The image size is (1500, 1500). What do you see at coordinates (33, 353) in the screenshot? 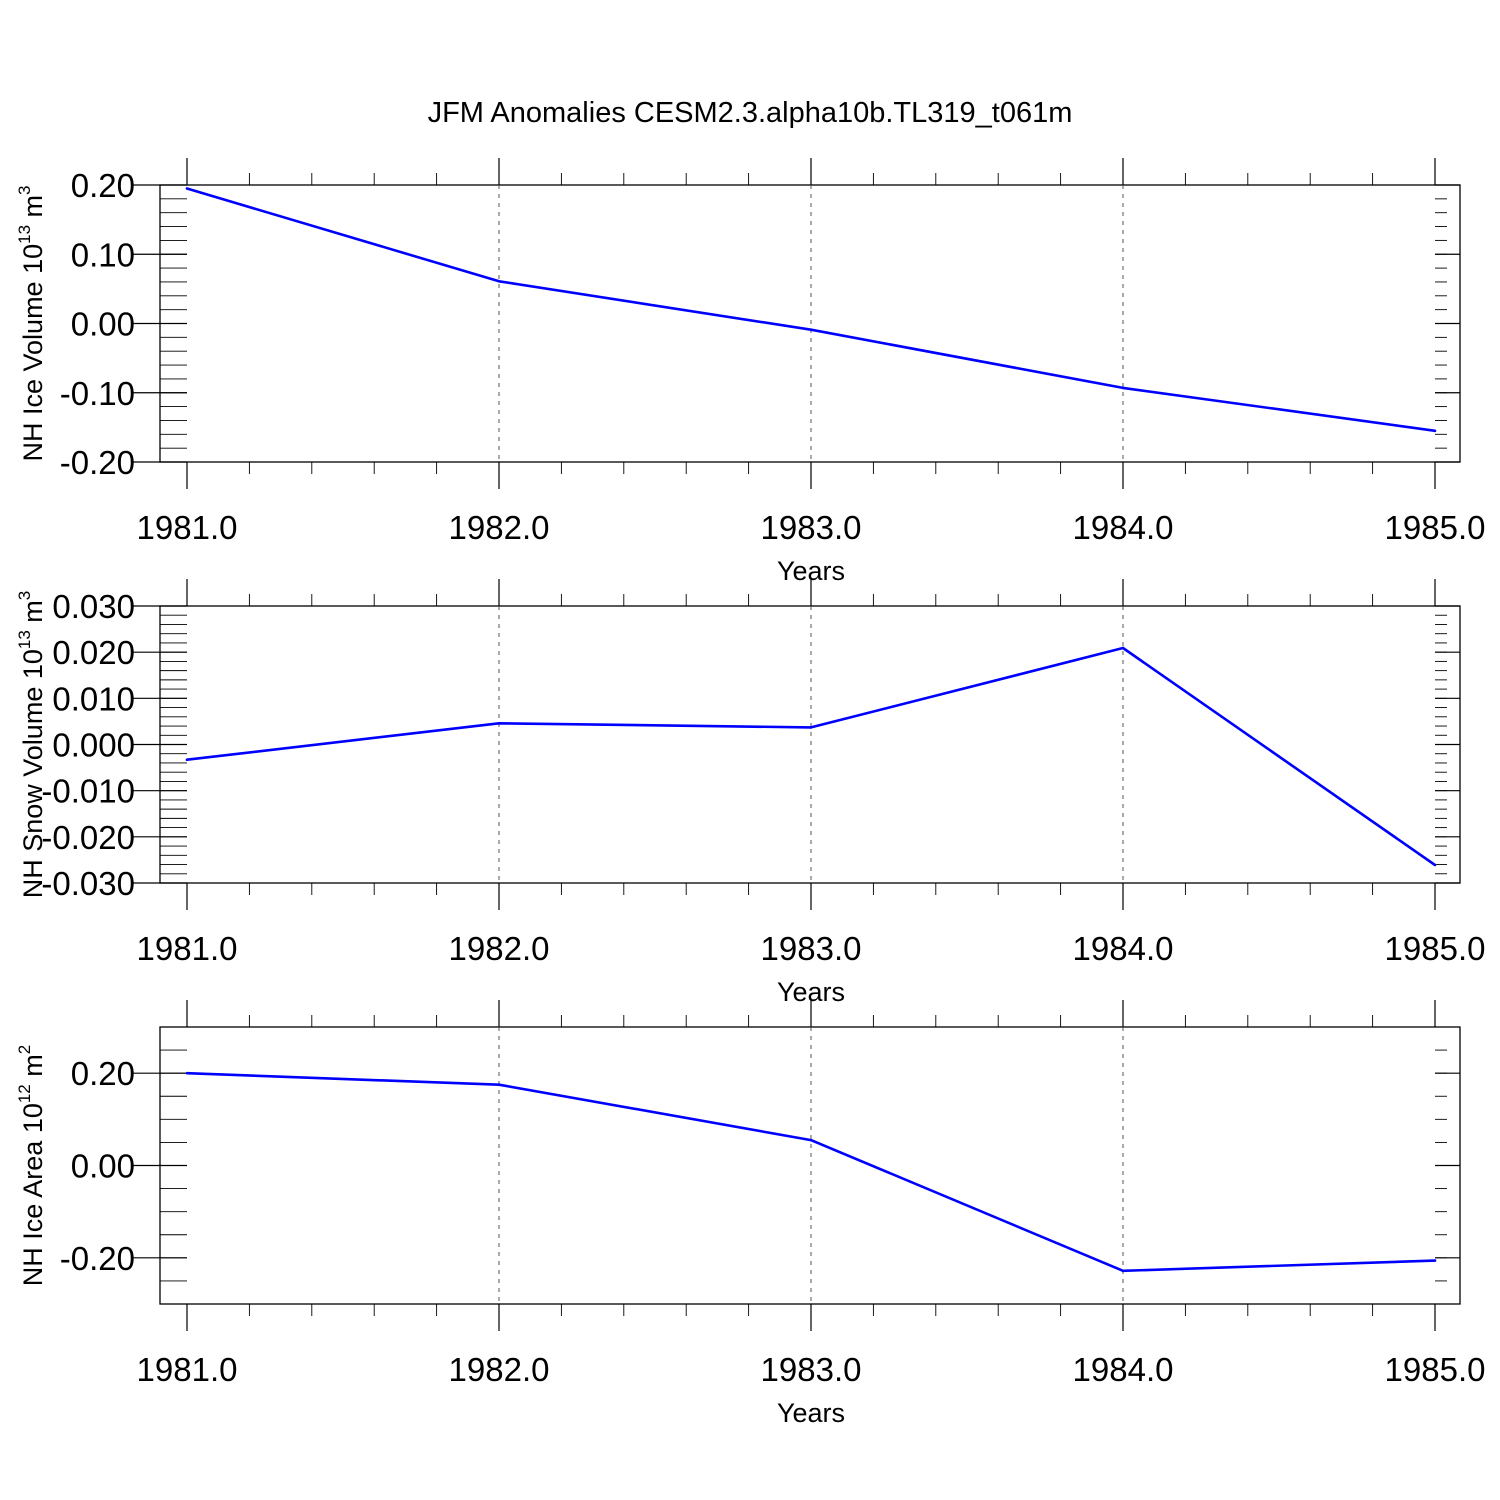
I see `y-axis-label-main: NH Ice Volume 10` at bounding box center [33, 353].